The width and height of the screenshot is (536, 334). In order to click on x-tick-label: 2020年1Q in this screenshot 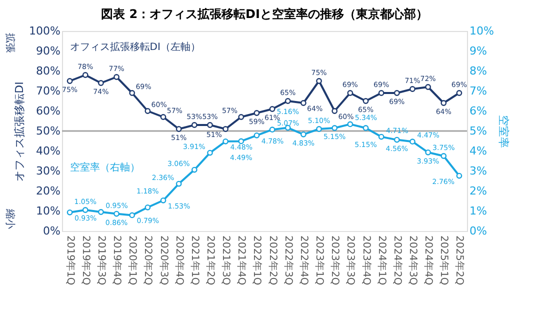, I will do `click(132, 261)`.